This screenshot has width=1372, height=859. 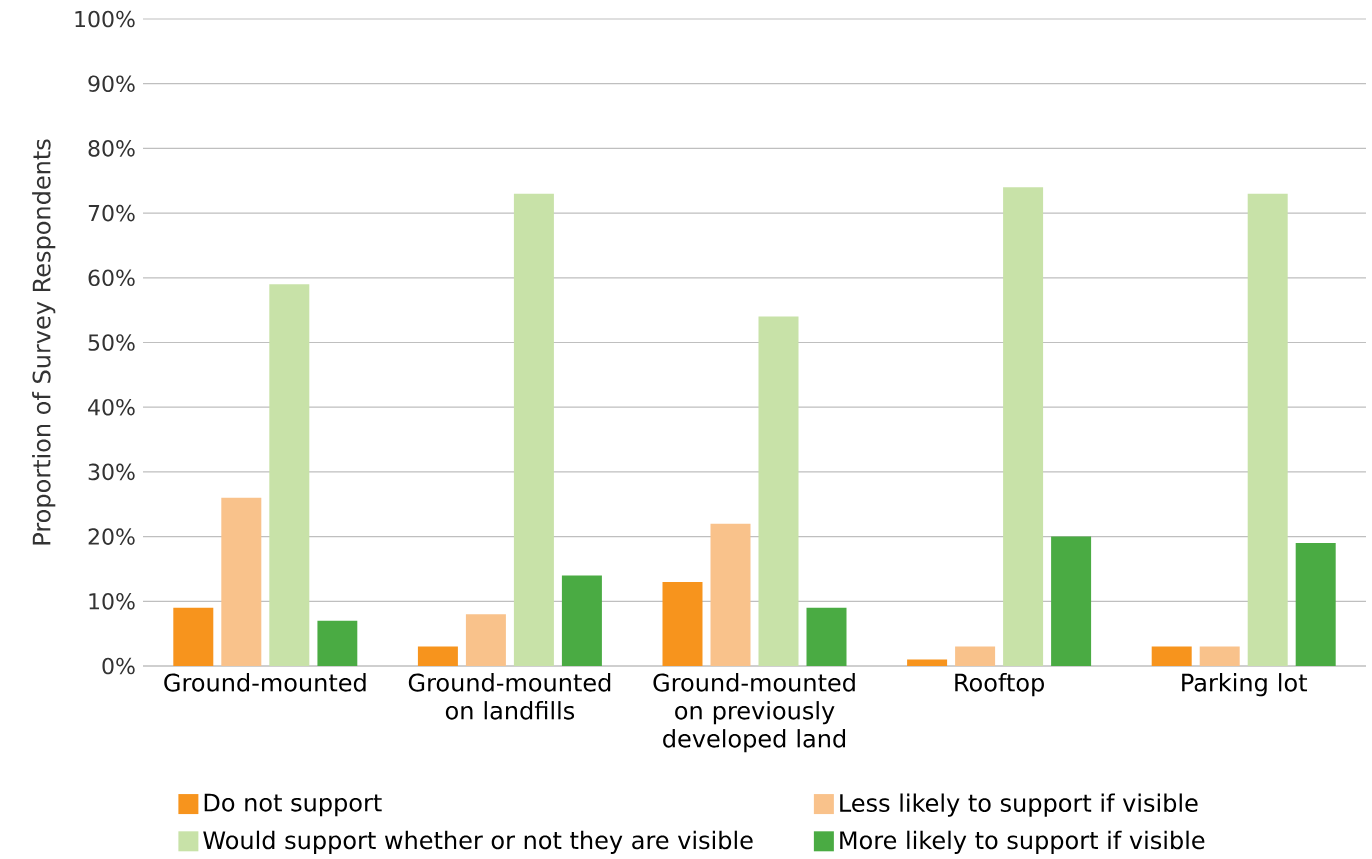 What do you see at coordinates (111, 213) in the screenshot?
I see `y-tick-label: 70%` at bounding box center [111, 213].